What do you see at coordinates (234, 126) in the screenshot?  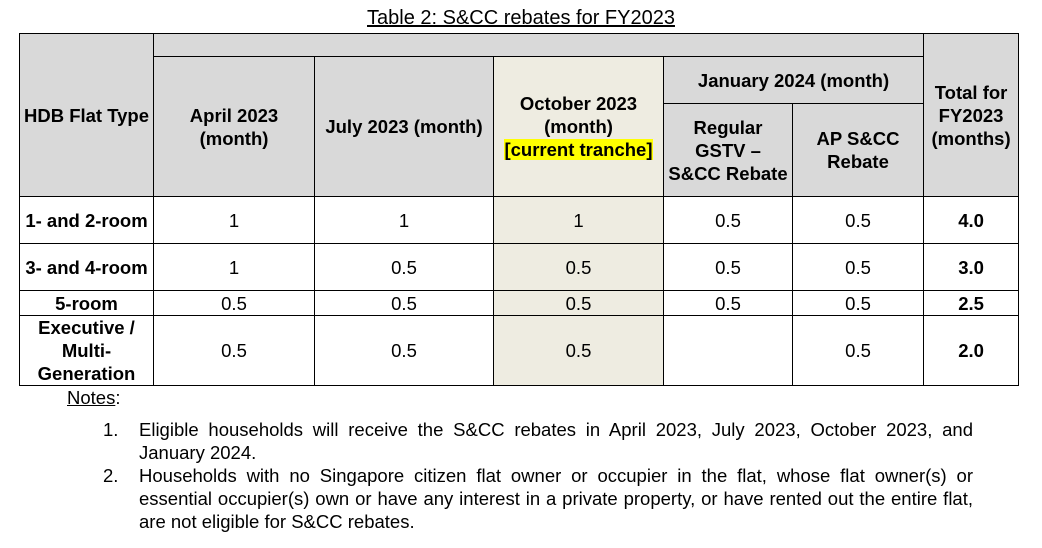 I see `header-april: April 2023 (month)` at bounding box center [234, 126].